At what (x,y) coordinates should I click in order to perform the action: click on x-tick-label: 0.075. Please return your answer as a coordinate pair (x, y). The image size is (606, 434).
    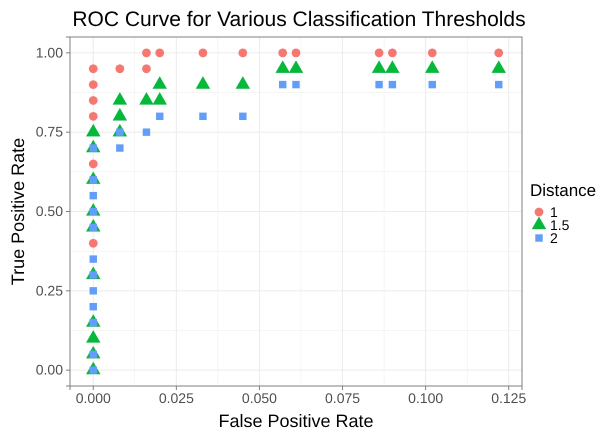
    Looking at the image, I should click on (342, 398).